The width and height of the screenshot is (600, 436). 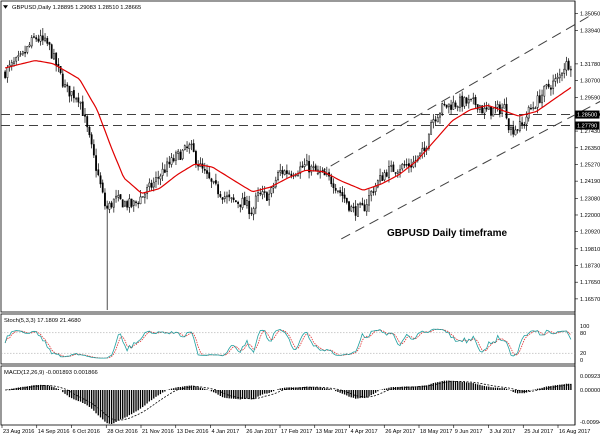 I want to click on price-tick-label: 1.35050, so click(x=590, y=14).